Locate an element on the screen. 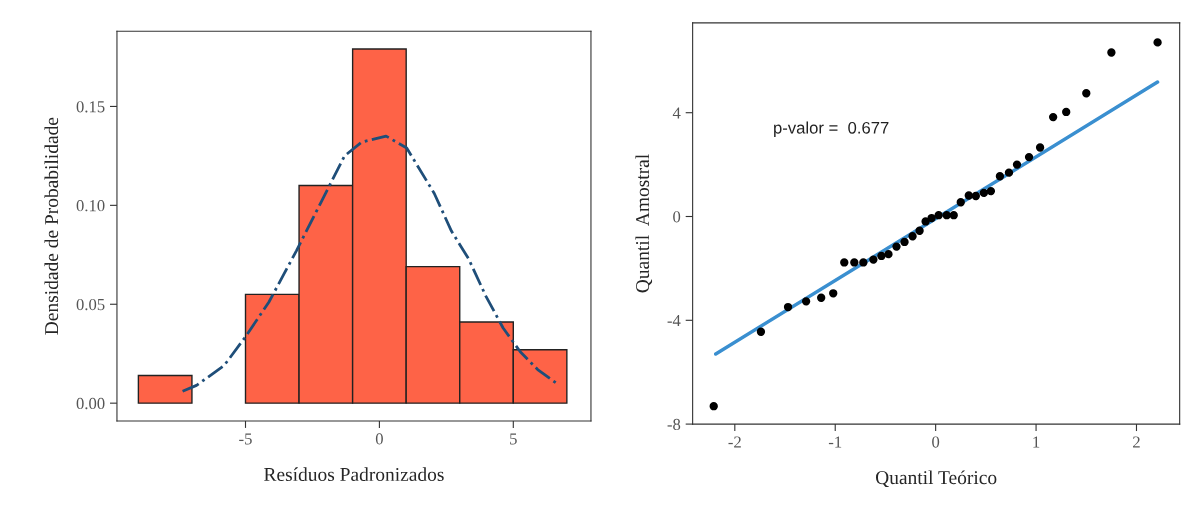 Image resolution: width=1185 pixels, height=521 pixels. x-tick-label: 1 is located at coordinates (1036, 442).